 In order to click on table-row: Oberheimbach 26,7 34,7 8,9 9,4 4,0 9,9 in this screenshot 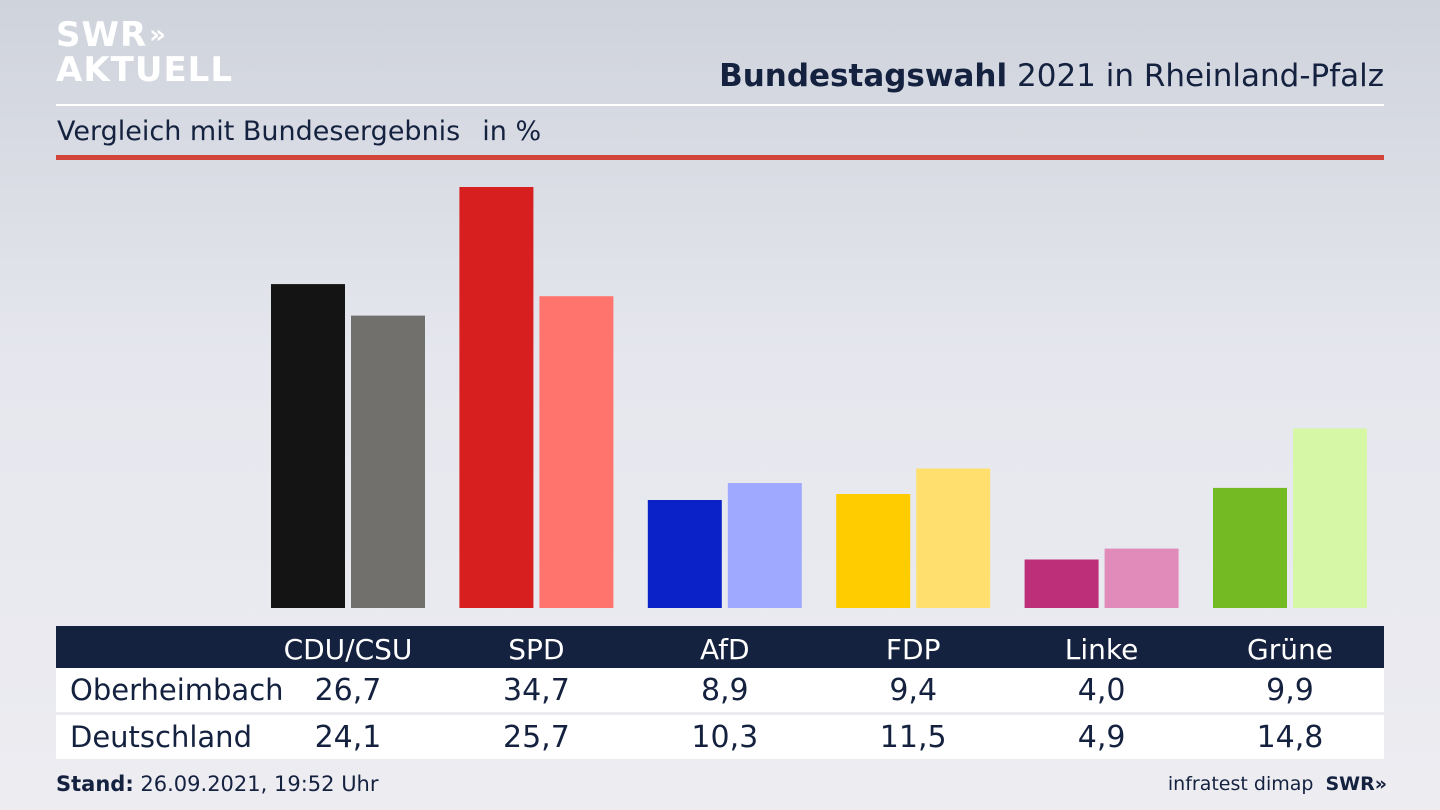, I will do `click(720, 690)`.